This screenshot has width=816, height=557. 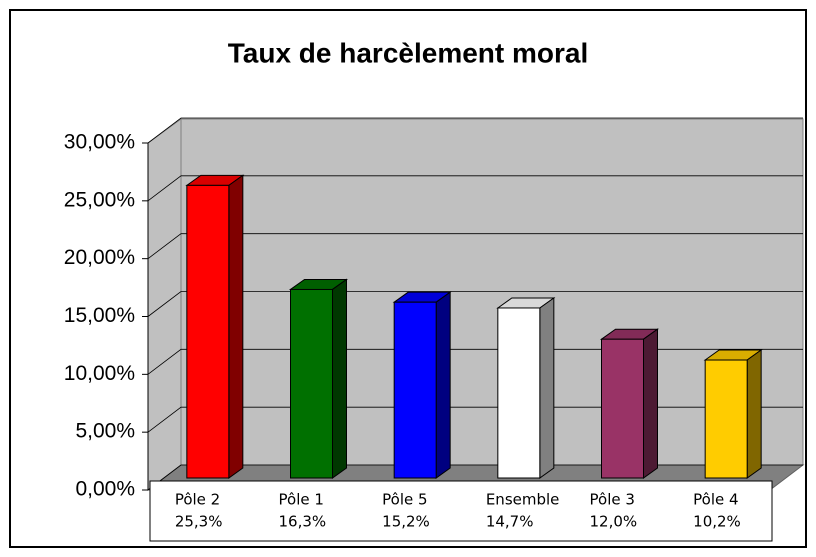 I want to click on data-label: 16,3%, so click(x=303, y=522).